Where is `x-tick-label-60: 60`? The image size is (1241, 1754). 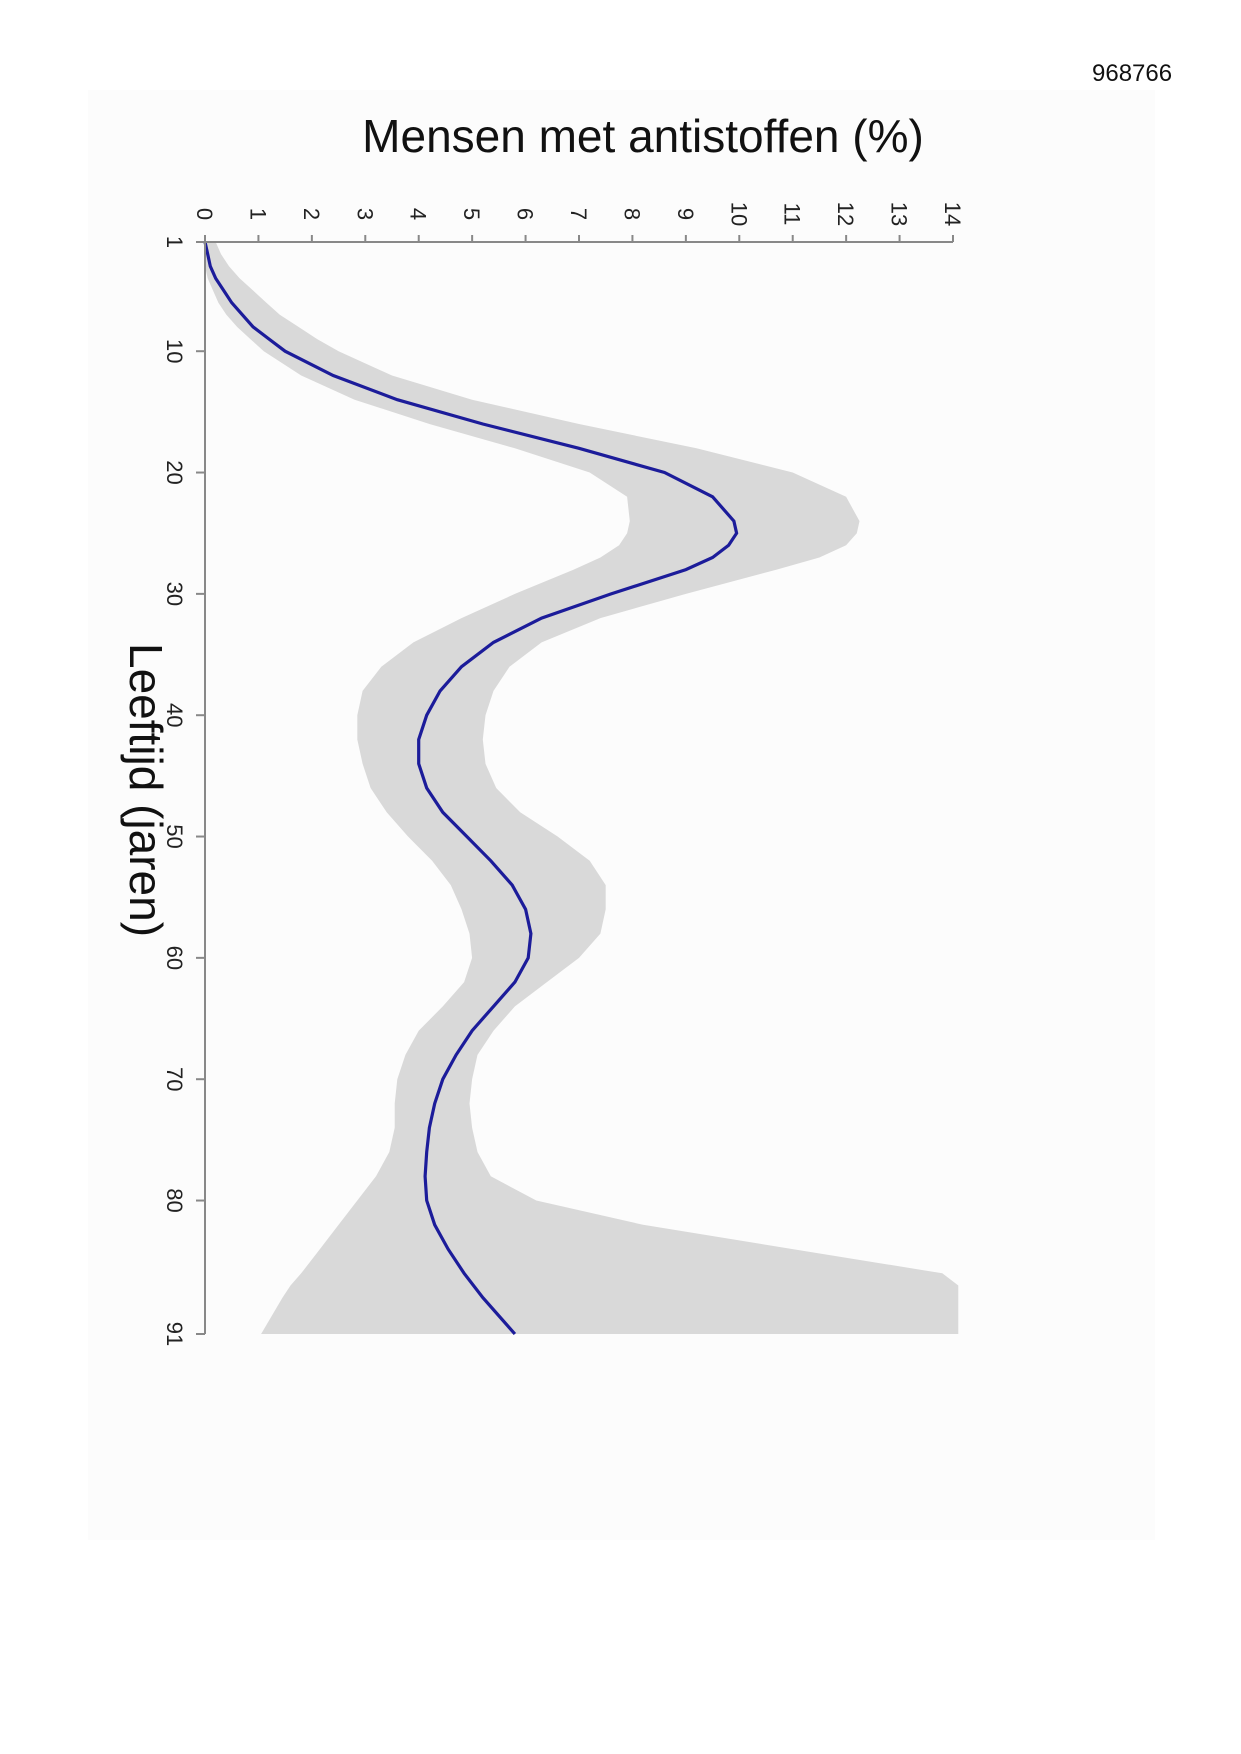
x-tick-label-60: 60 is located at coordinates (174, 958).